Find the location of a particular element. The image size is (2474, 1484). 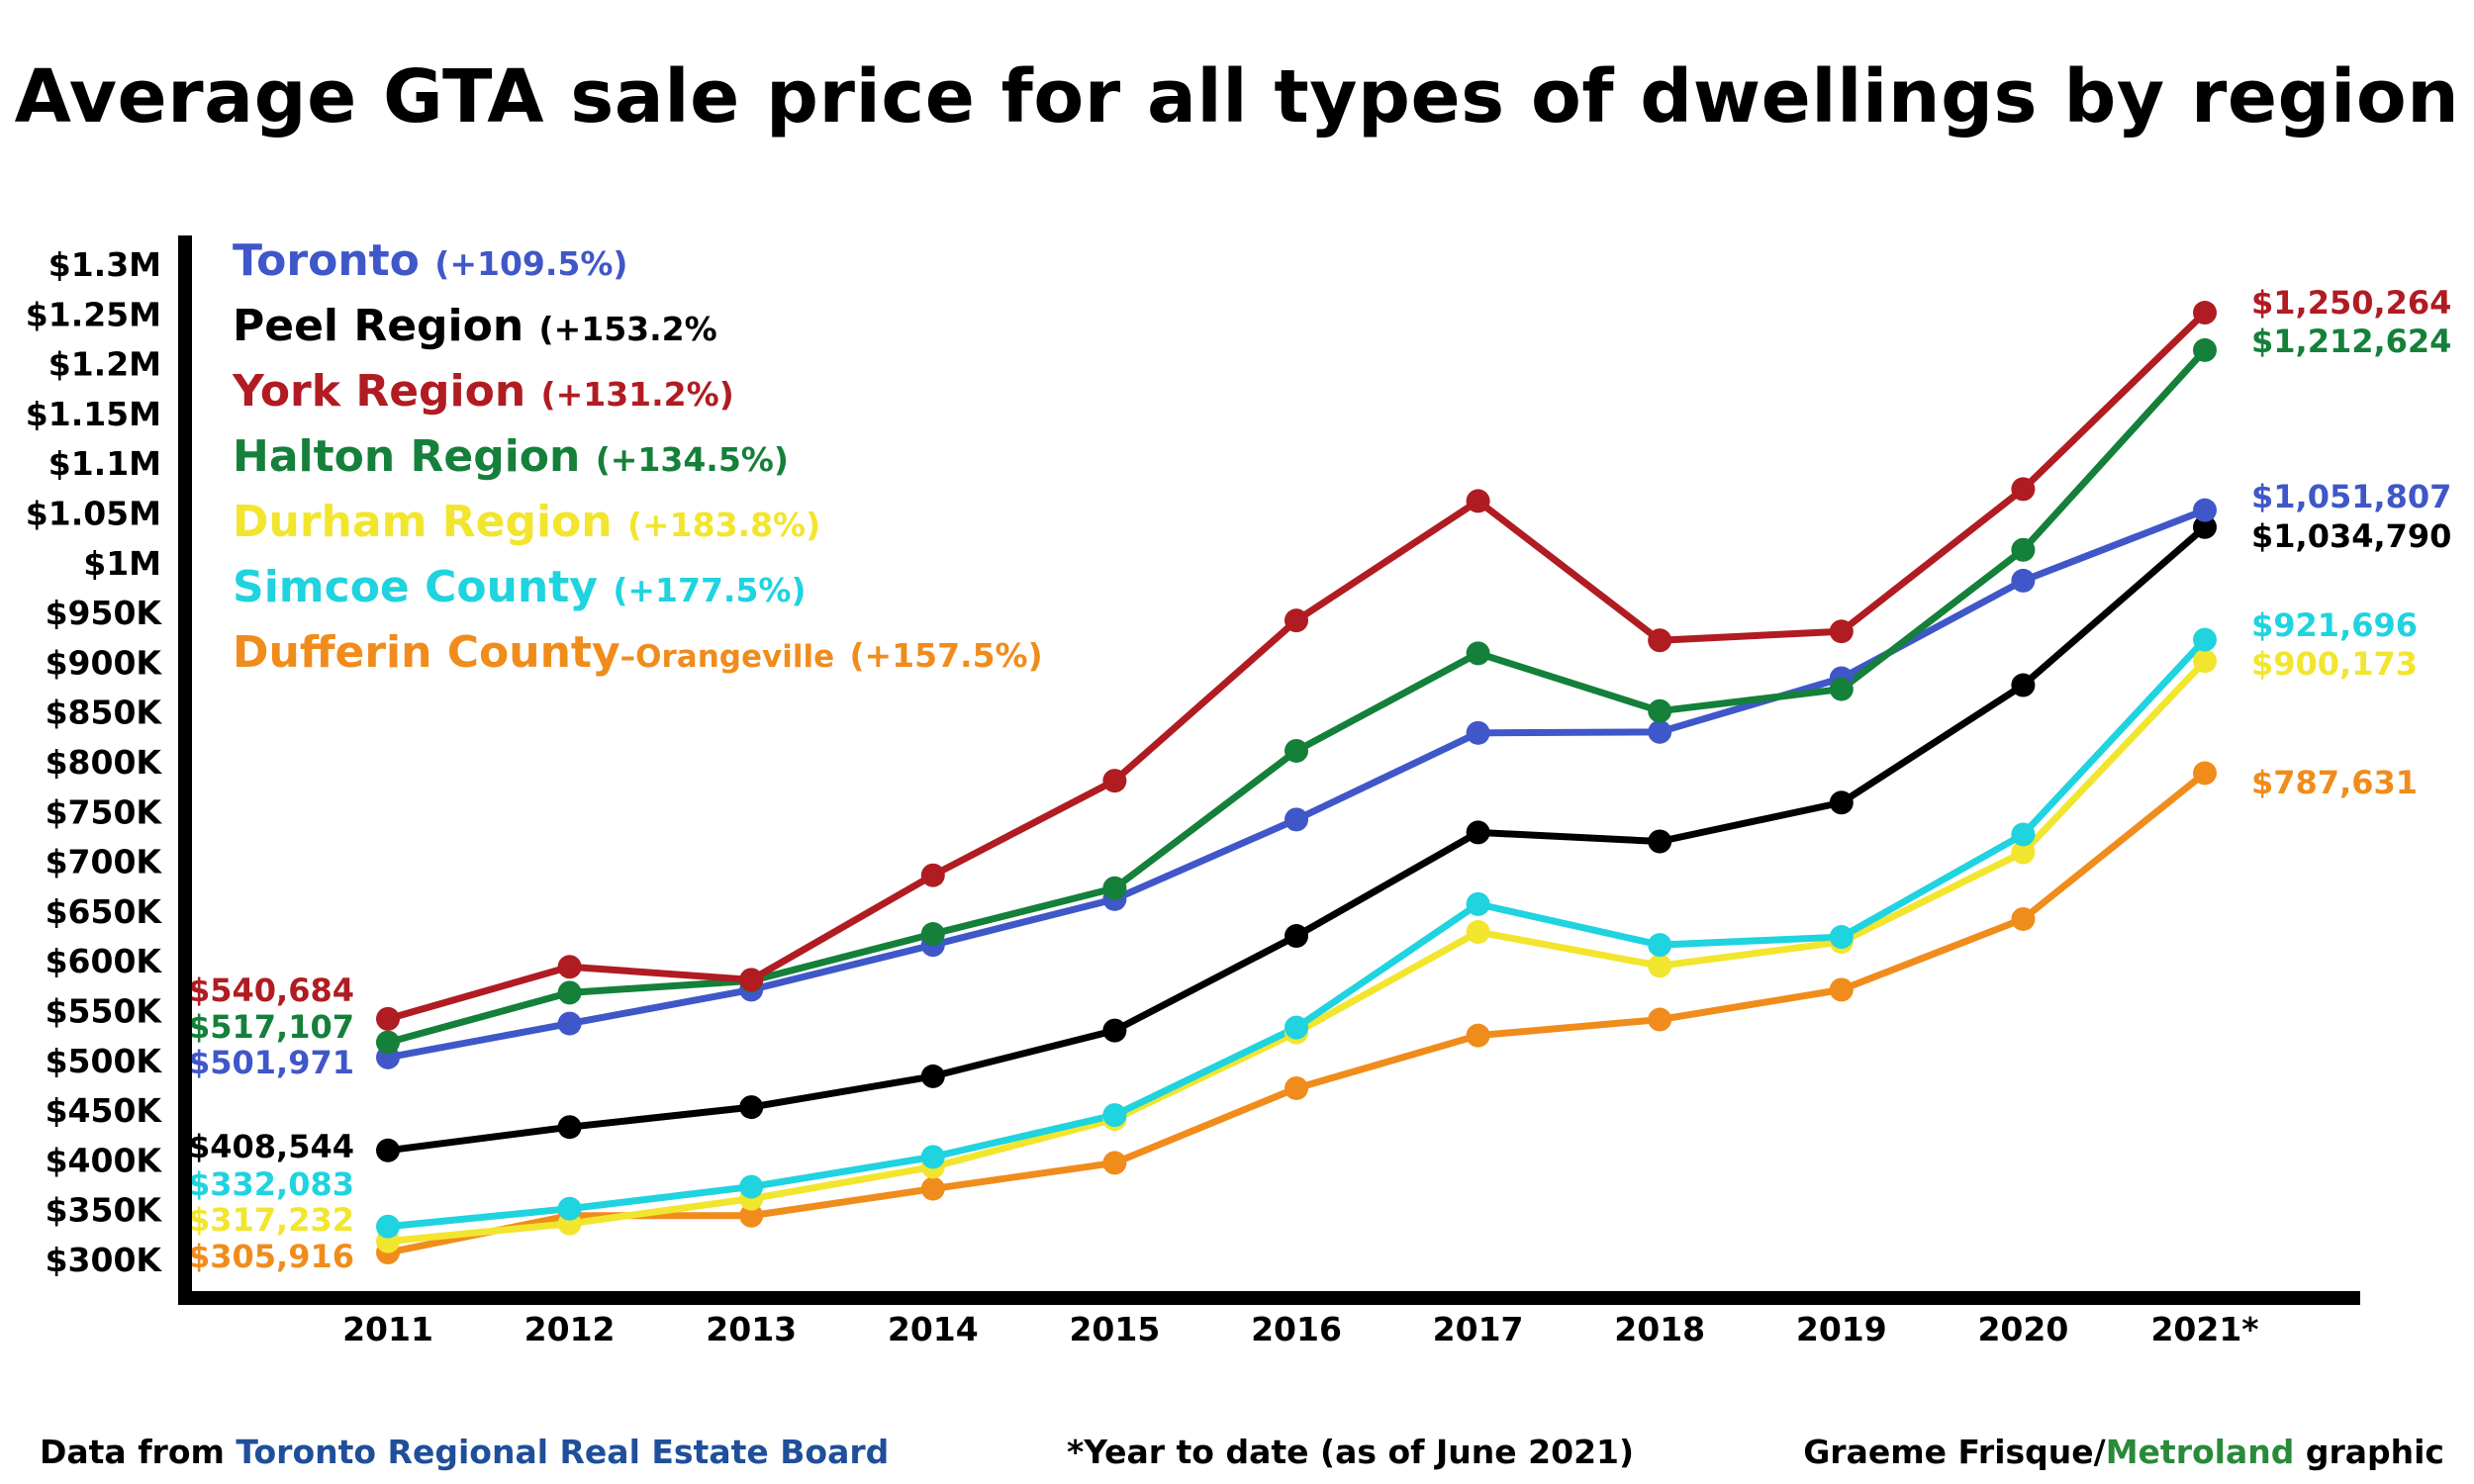

legend-item-peel: Peel Region (+153.2% is located at coordinates (638, 327).